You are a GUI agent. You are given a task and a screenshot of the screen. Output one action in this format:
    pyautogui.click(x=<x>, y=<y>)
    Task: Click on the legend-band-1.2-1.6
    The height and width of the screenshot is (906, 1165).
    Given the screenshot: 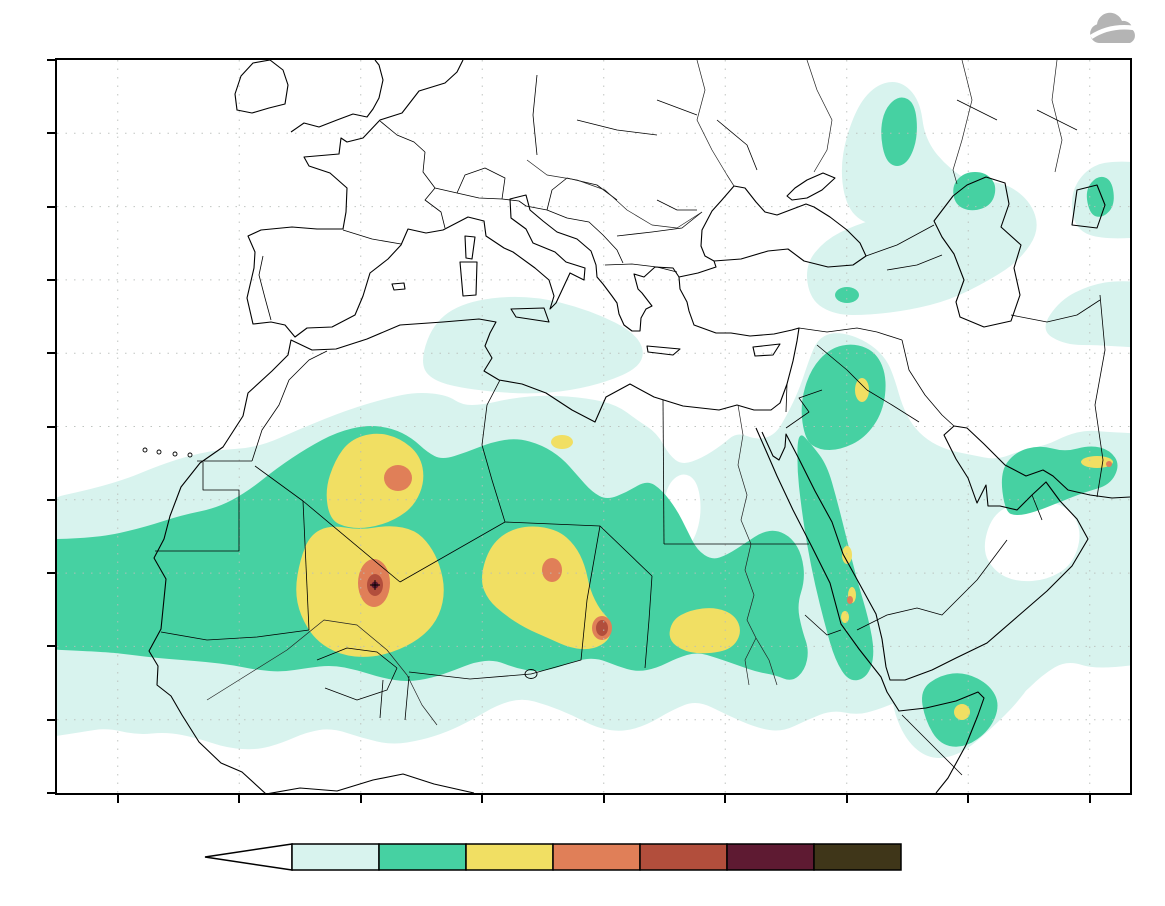 What is the action you would take?
    pyautogui.click(x=683, y=857)
    